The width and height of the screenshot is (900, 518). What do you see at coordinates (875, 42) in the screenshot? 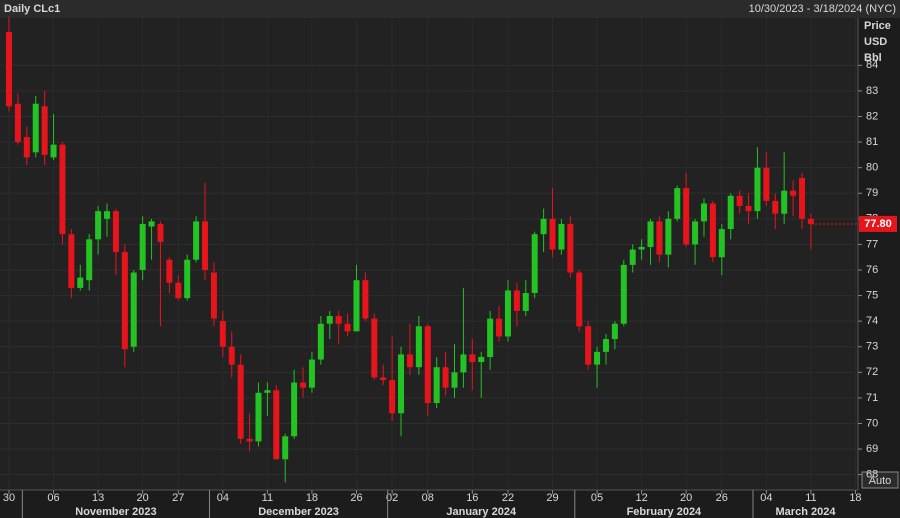
I see `y-axis-label: USD` at bounding box center [875, 42].